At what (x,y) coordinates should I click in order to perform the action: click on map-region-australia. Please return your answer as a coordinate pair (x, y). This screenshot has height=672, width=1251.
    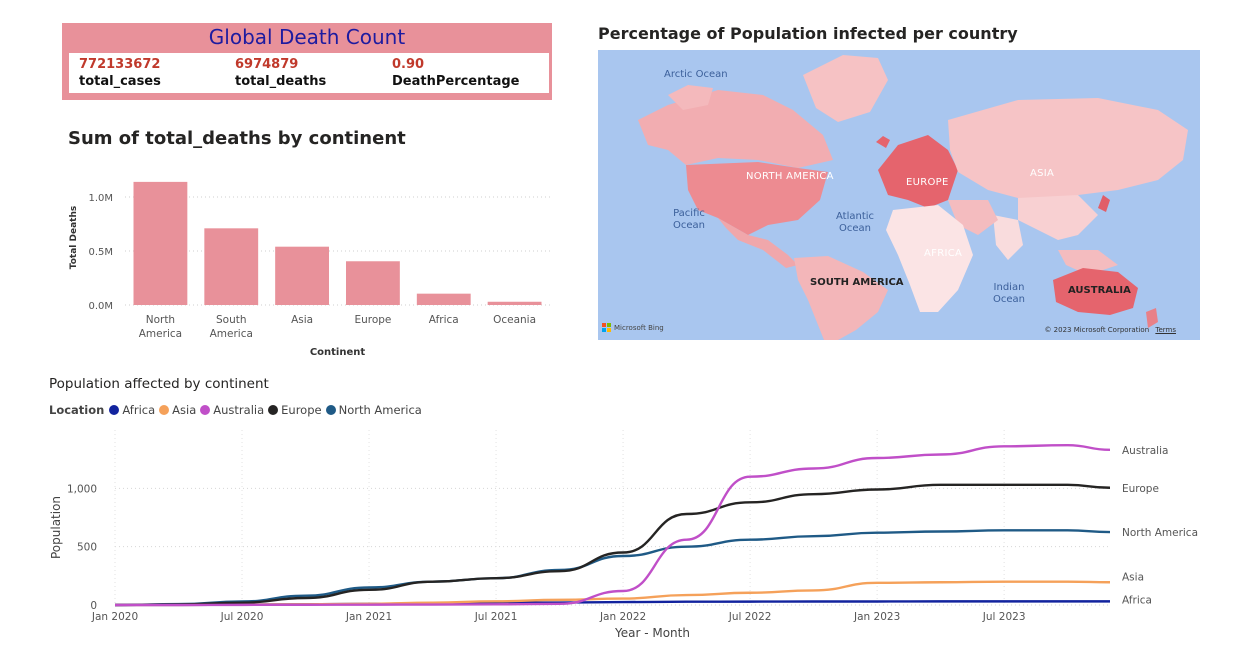
    Looking at the image, I should click on (1095, 291).